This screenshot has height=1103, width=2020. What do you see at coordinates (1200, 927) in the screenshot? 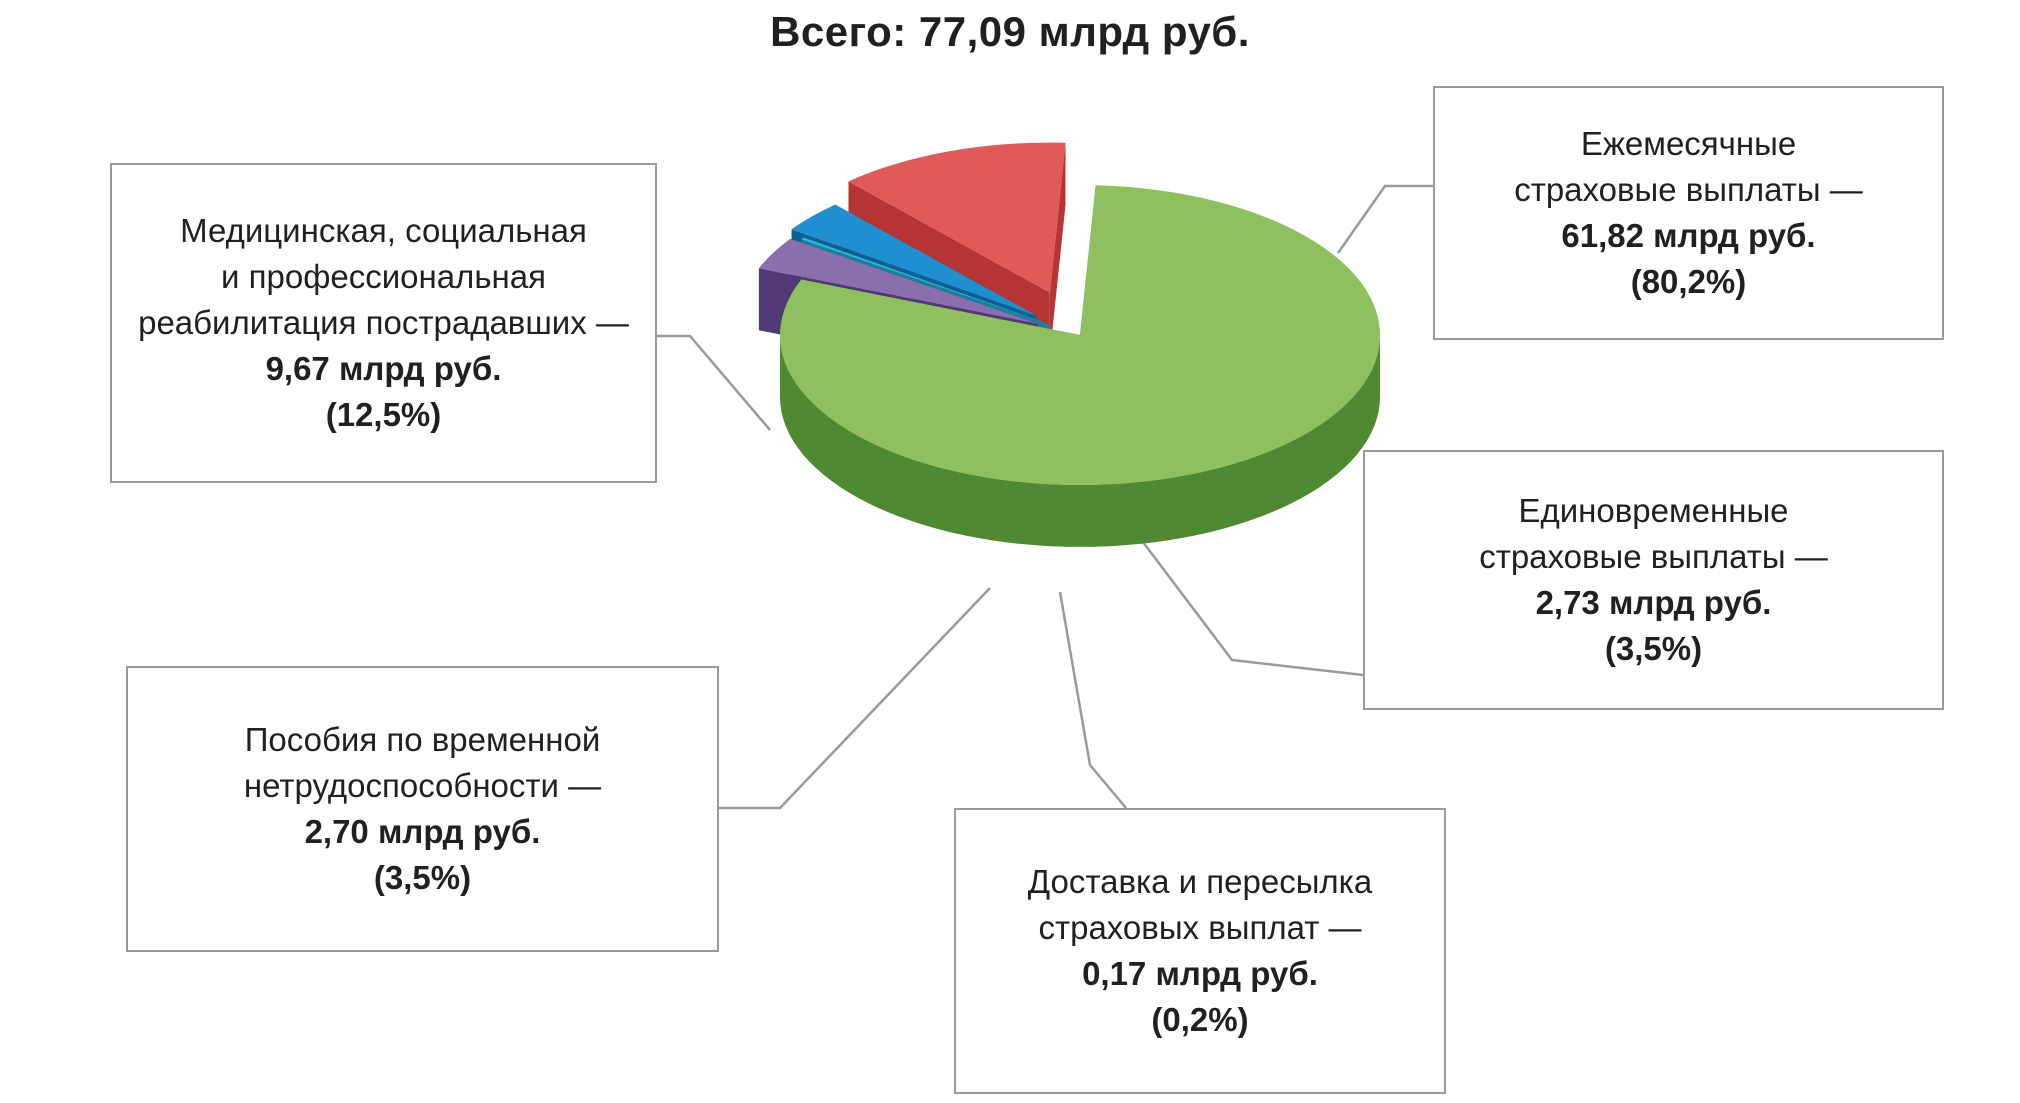
I see `slice-label-delivery-2: страховых выплат —` at bounding box center [1200, 927].